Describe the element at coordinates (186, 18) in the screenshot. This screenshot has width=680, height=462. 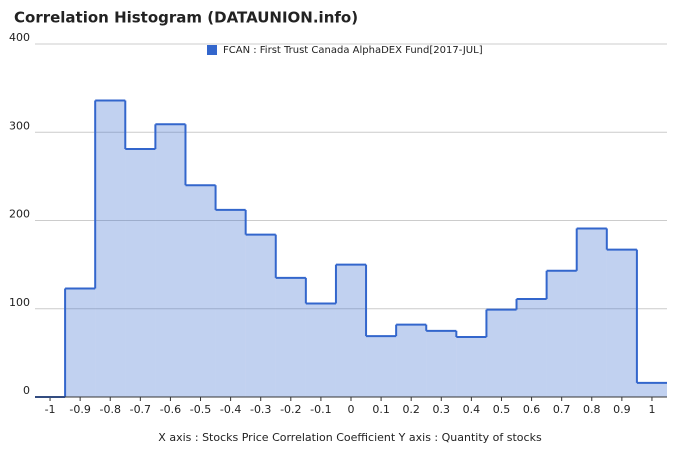
I see `chart-title: Correlation Histogram (DATAUNION.info)` at that location.